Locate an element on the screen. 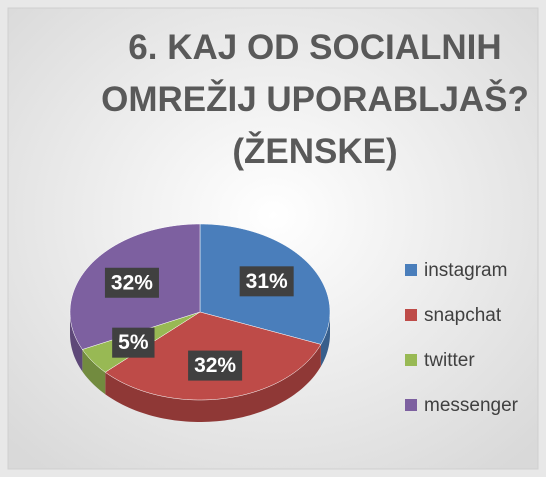  data-label-text: 31% is located at coordinates (267, 281).